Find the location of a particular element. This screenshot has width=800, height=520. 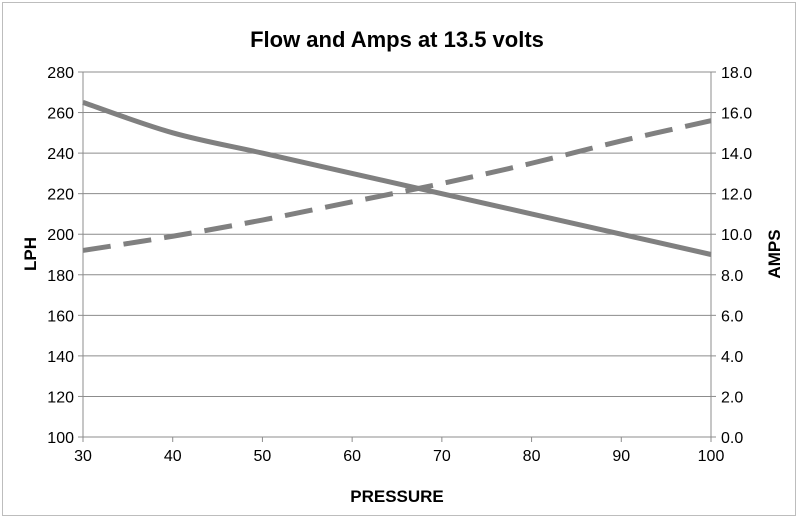

y-axis-label: LPH is located at coordinates (30, 254).